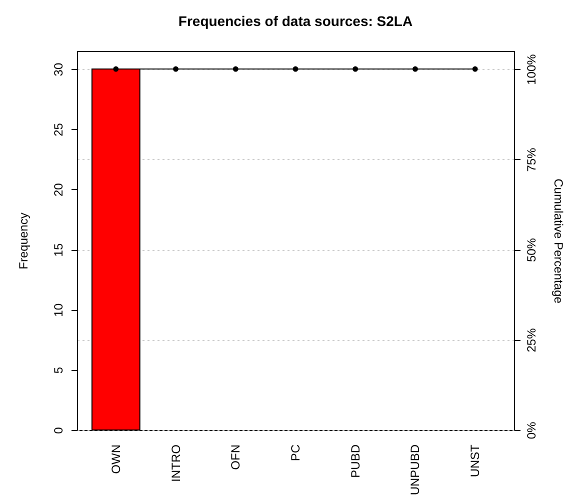 Image resolution: width=573 pixels, height=503 pixels. I want to click on y-tick-label: 20, so click(59, 189).